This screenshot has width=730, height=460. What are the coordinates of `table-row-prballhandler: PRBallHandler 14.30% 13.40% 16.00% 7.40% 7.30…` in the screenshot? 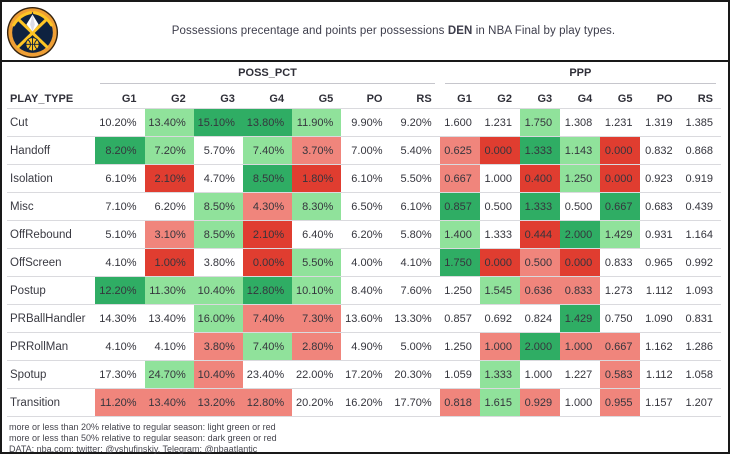 It's located at (364, 318).